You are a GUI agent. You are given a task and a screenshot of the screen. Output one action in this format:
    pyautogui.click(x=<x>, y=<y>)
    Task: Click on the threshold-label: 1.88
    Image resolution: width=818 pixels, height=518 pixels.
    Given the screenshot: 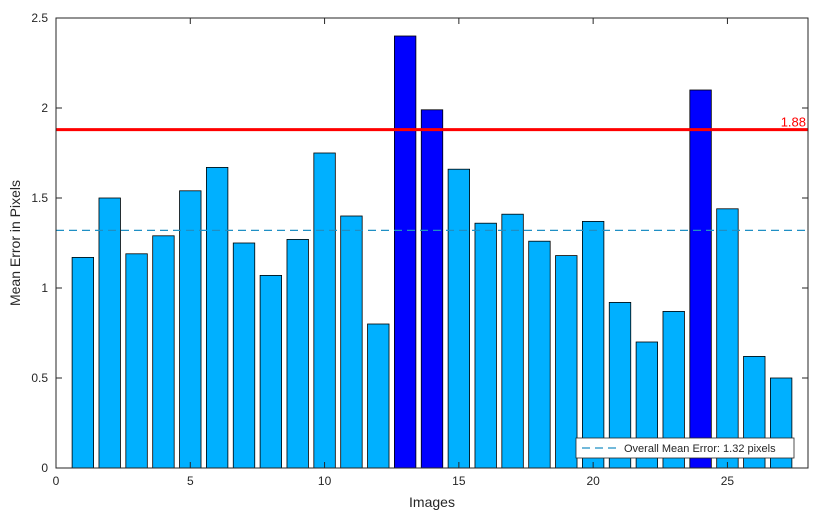 What is the action you would take?
    pyautogui.click(x=793, y=122)
    